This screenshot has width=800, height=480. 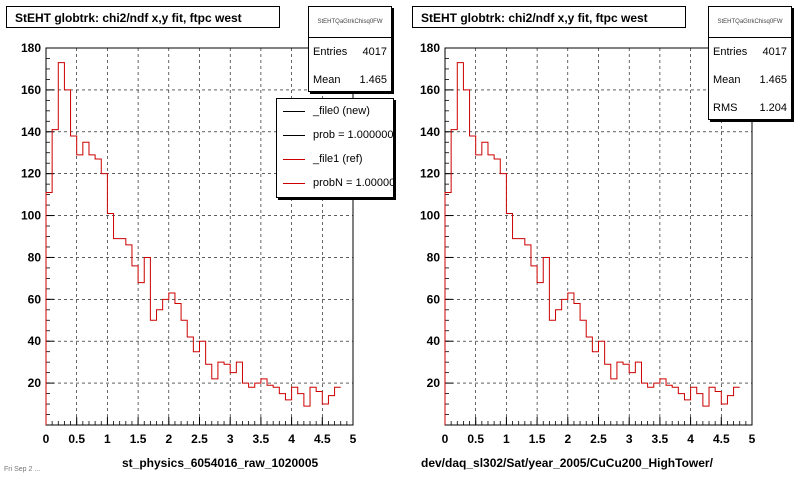 What do you see at coordinates (750, 80) in the screenshot?
I see `right-stats-mean: Mean 1.465` at bounding box center [750, 80].